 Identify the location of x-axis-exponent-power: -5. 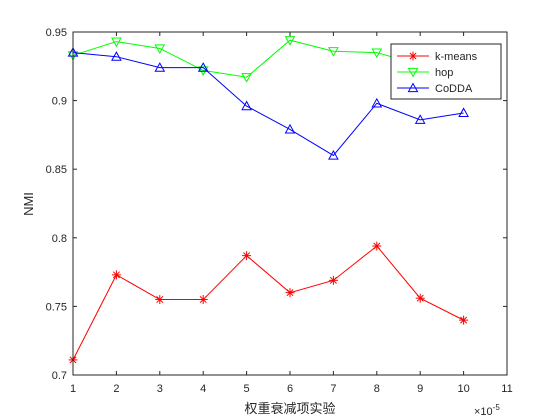
(497, 407).